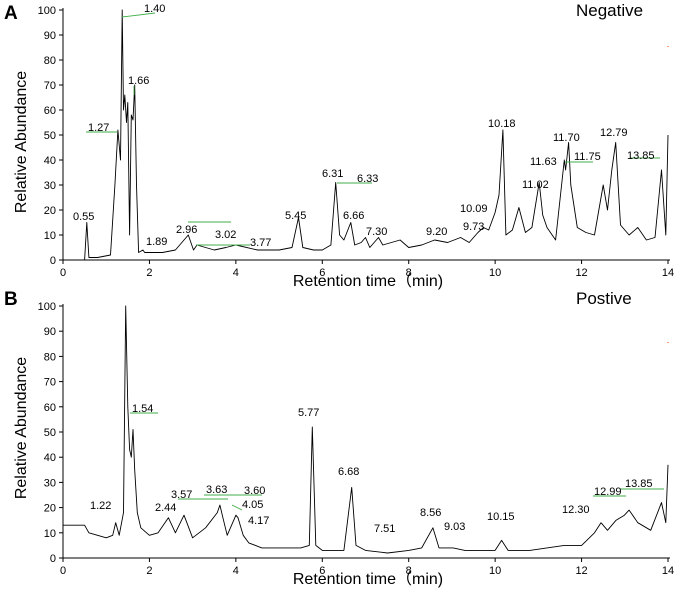  I want to click on panel-b-leader-lines, so click(397, 461).